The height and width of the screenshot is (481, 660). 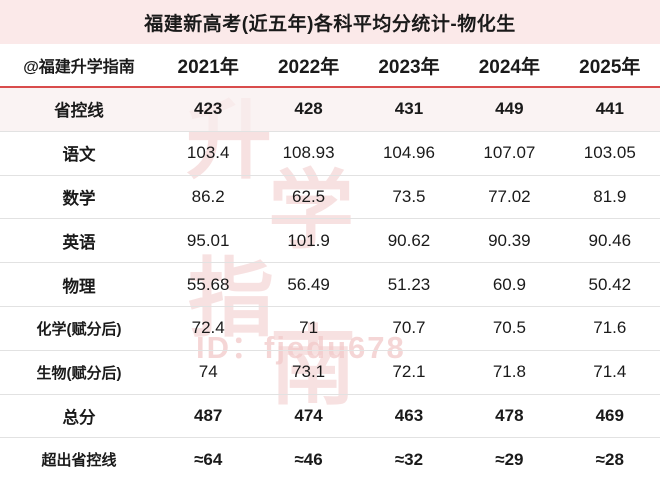 What do you see at coordinates (79, 284) in the screenshot?
I see `row-label: 物理` at bounding box center [79, 284].